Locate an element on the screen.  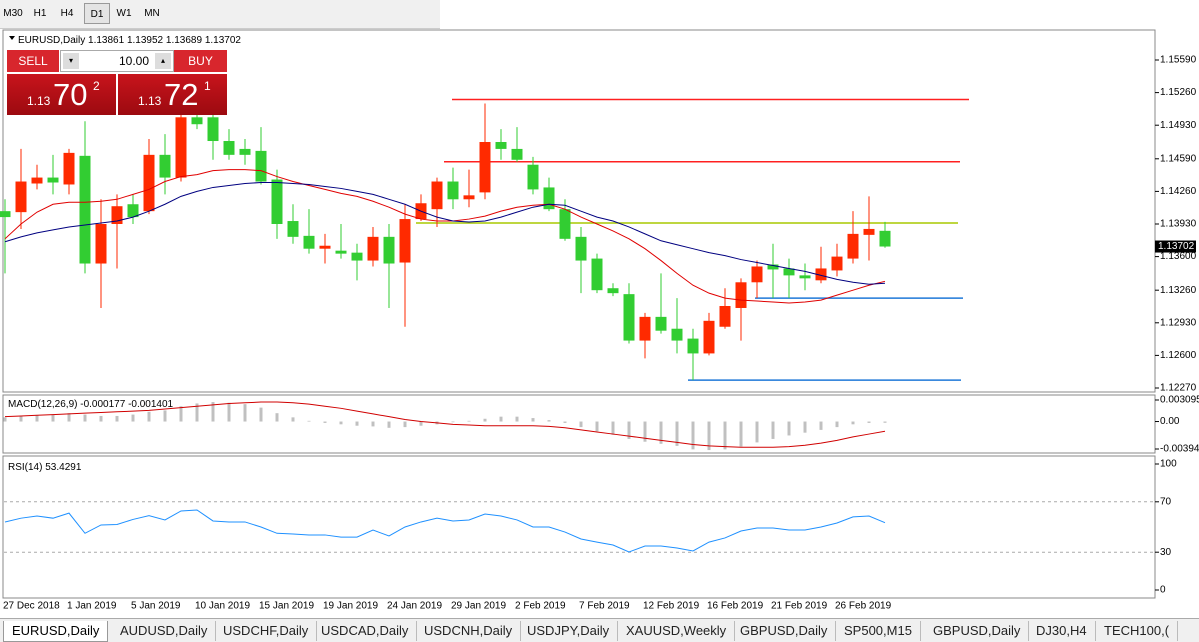
symbol-tab: USDJPY,Daily is located at coordinates (569, 631).